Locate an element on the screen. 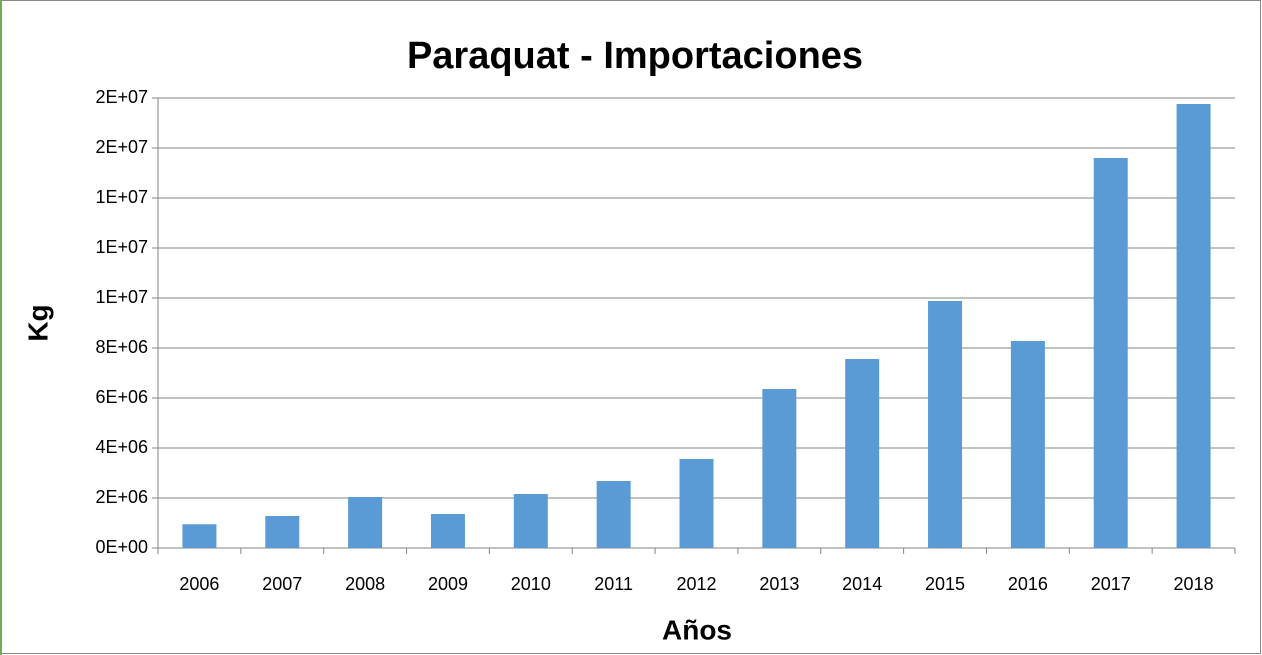 Image resolution: width=1262 pixels, height=655 pixels. x-axis-title: Años is located at coordinates (697, 629).